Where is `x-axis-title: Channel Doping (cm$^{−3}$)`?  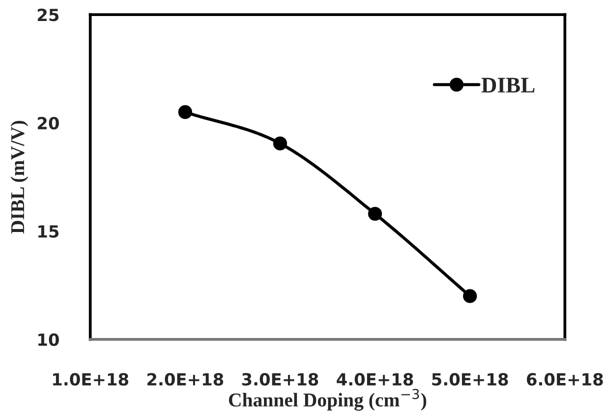 x-axis-title: Channel Doping (cm$^{−3}$) is located at coordinates (327, 399).